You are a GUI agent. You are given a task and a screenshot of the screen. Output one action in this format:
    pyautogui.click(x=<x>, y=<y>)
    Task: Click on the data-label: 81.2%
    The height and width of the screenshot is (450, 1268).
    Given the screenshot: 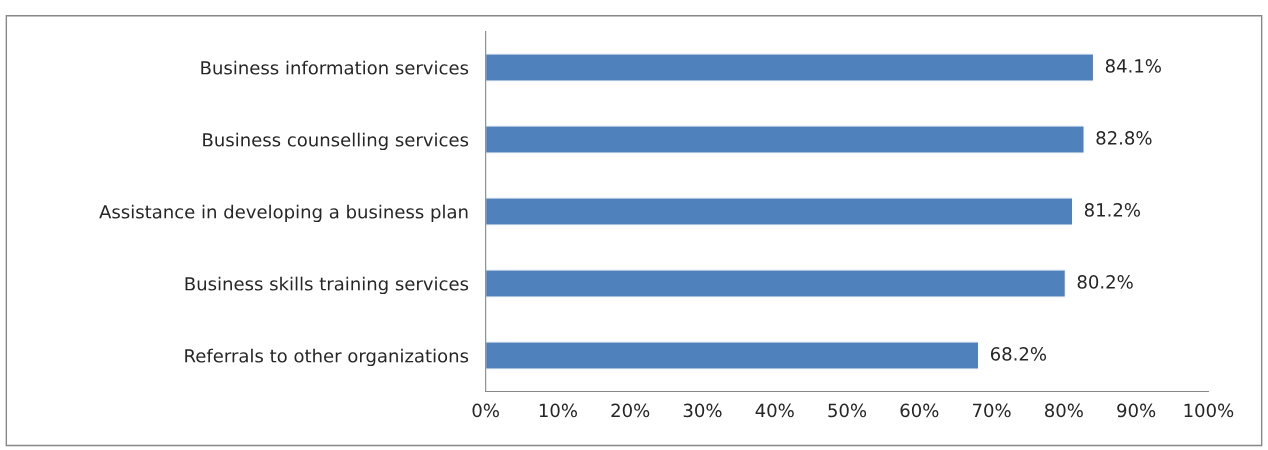 What is the action you would take?
    pyautogui.click(x=1112, y=210)
    